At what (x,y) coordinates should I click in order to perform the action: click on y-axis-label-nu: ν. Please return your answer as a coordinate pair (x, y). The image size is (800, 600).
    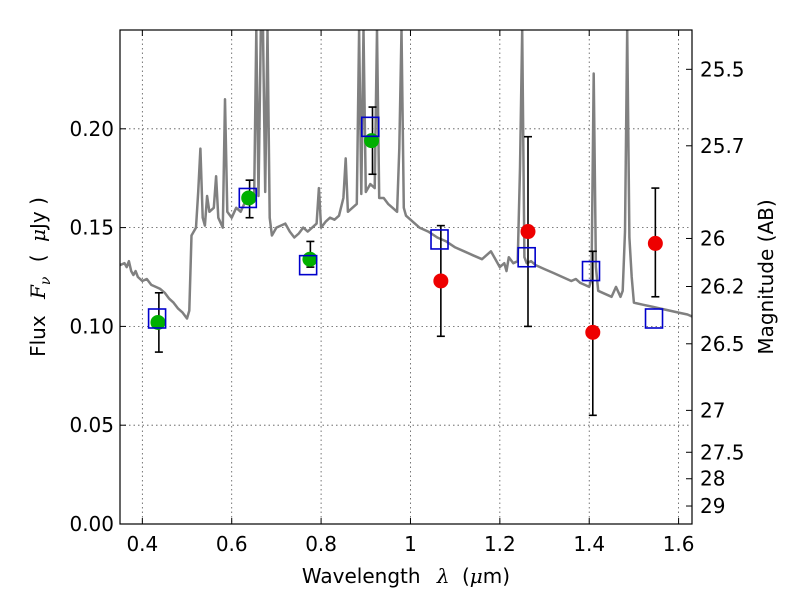
    Looking at the image, I should click on (46, 280).